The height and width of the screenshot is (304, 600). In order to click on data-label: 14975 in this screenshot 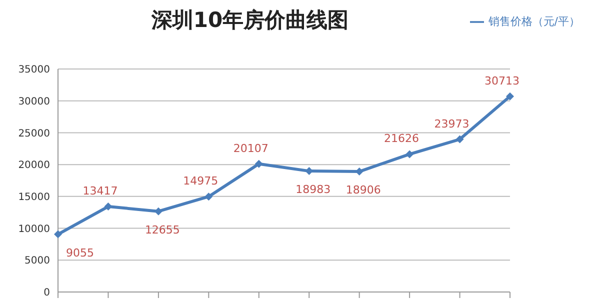, I will do `click(200, 181)`.